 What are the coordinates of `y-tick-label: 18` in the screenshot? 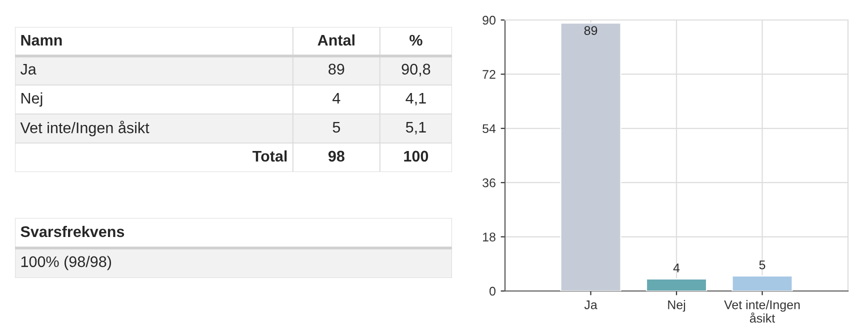 It's located at (489, 237).